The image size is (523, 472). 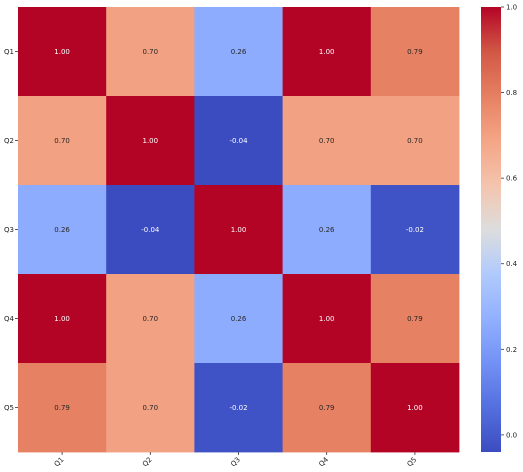 What do you see at coordinates (512, 179) in the screenshot?
I see `colorbar-tick-label: 0.6` at bounding box center [512, 179].